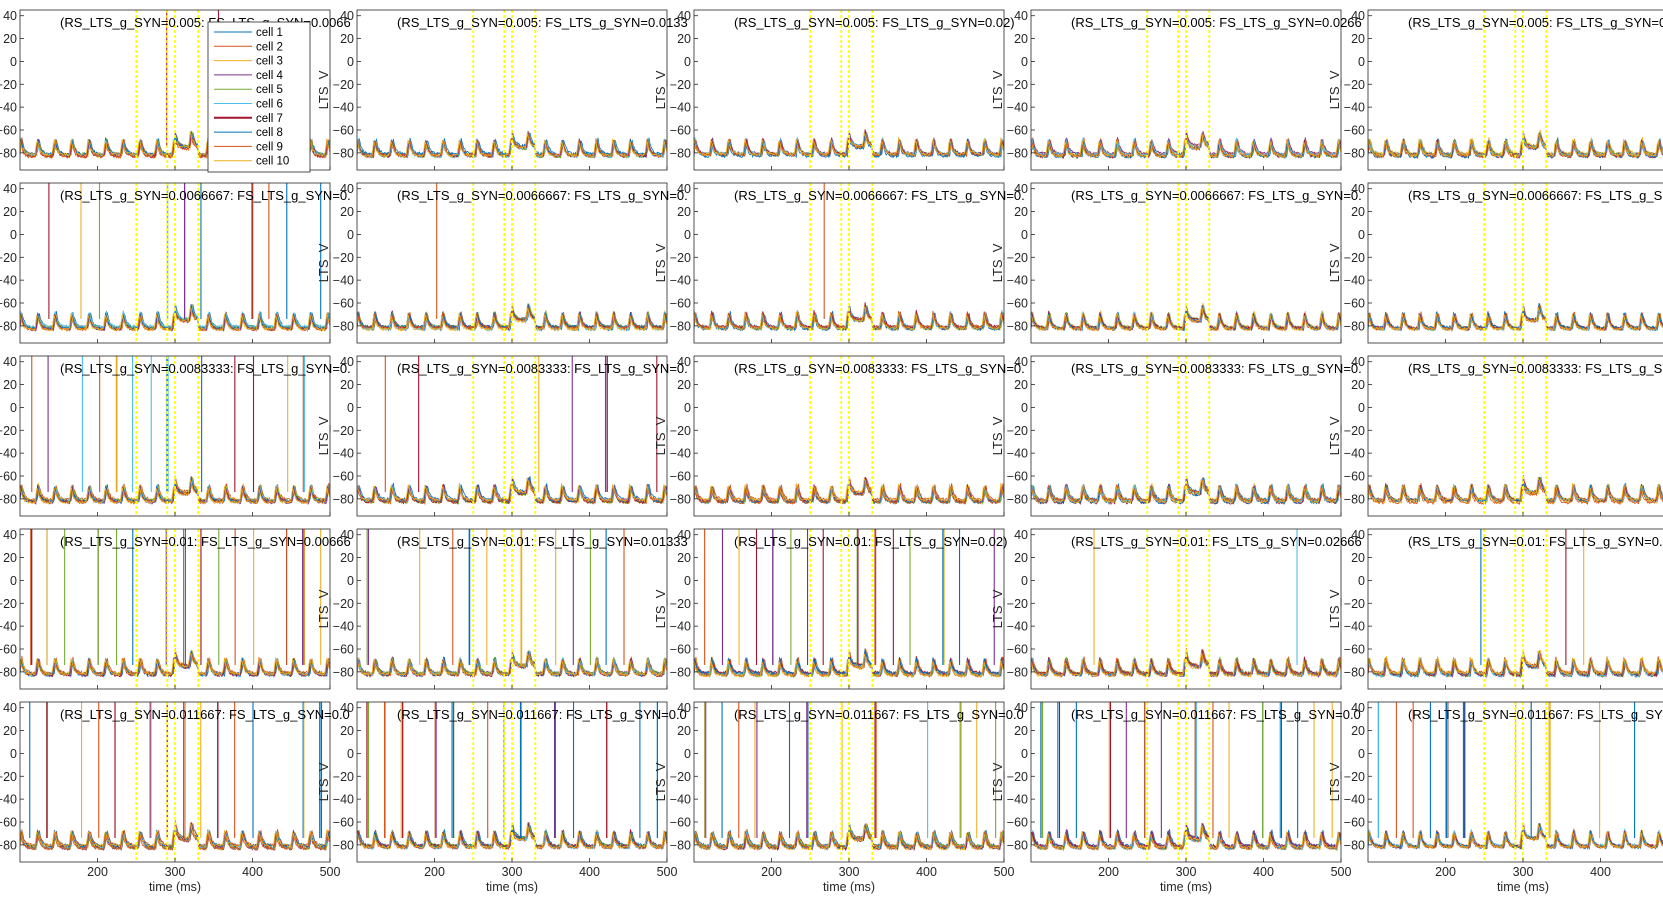  I want to click on legend-label-10: cell 10, so click(272, 162).